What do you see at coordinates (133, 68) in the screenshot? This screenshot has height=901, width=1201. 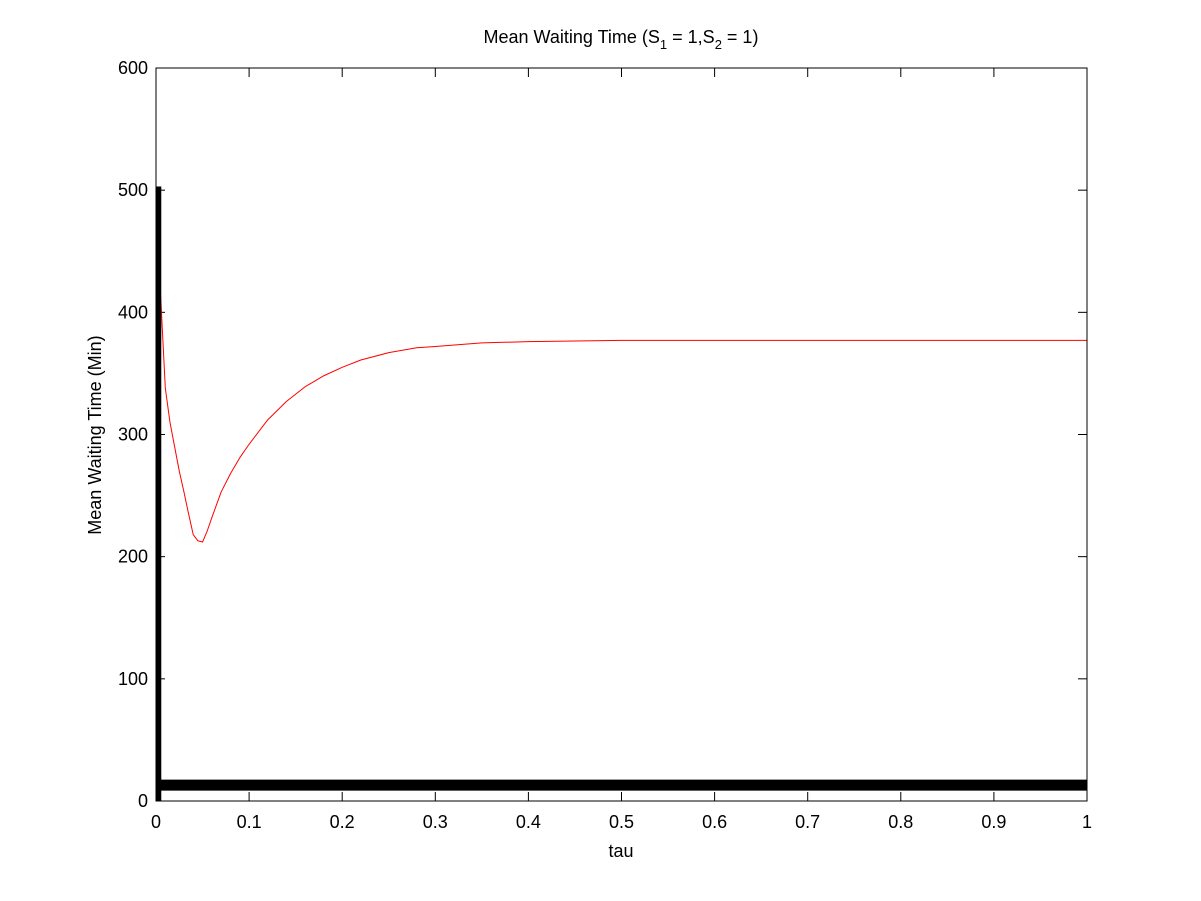 I see `y-tick-label: 600` at bounding box center [133, 68].